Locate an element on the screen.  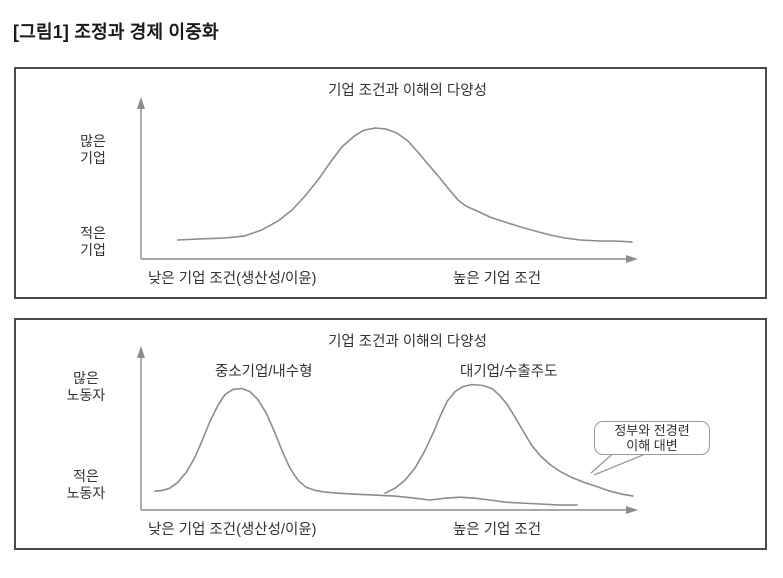
y-axis-label-few-firms: 적은 기업 is located at coordinates (93, 241).